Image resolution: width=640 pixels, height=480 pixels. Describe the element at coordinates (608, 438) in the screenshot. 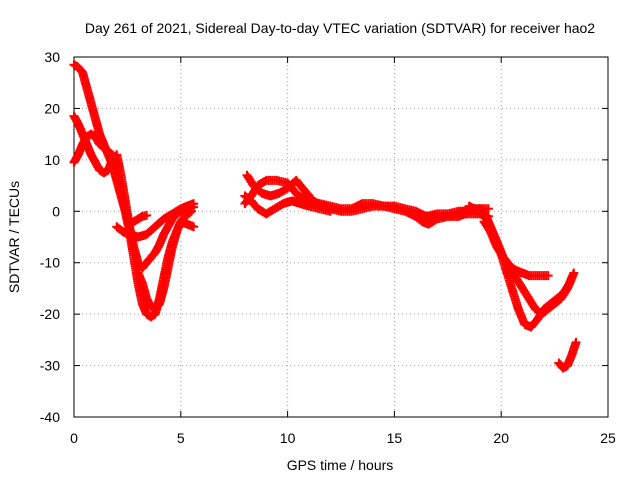

I see `x-tick-label: 25` at that location.